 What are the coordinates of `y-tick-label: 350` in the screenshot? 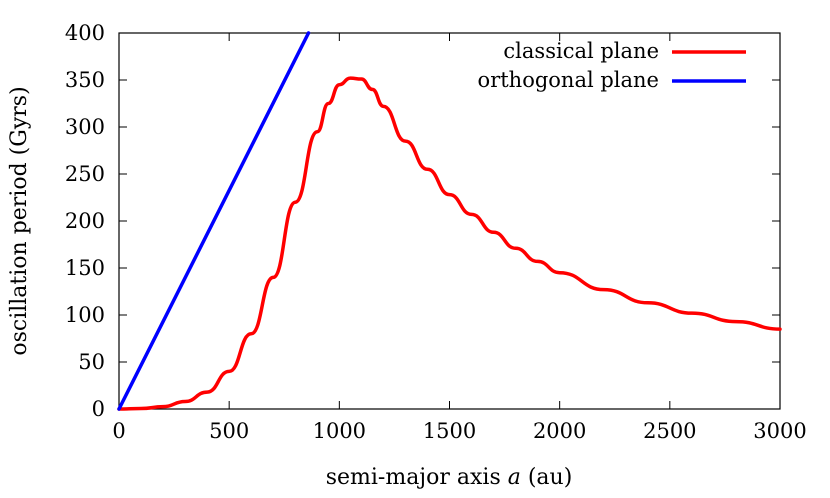 It's located at (85, 80).